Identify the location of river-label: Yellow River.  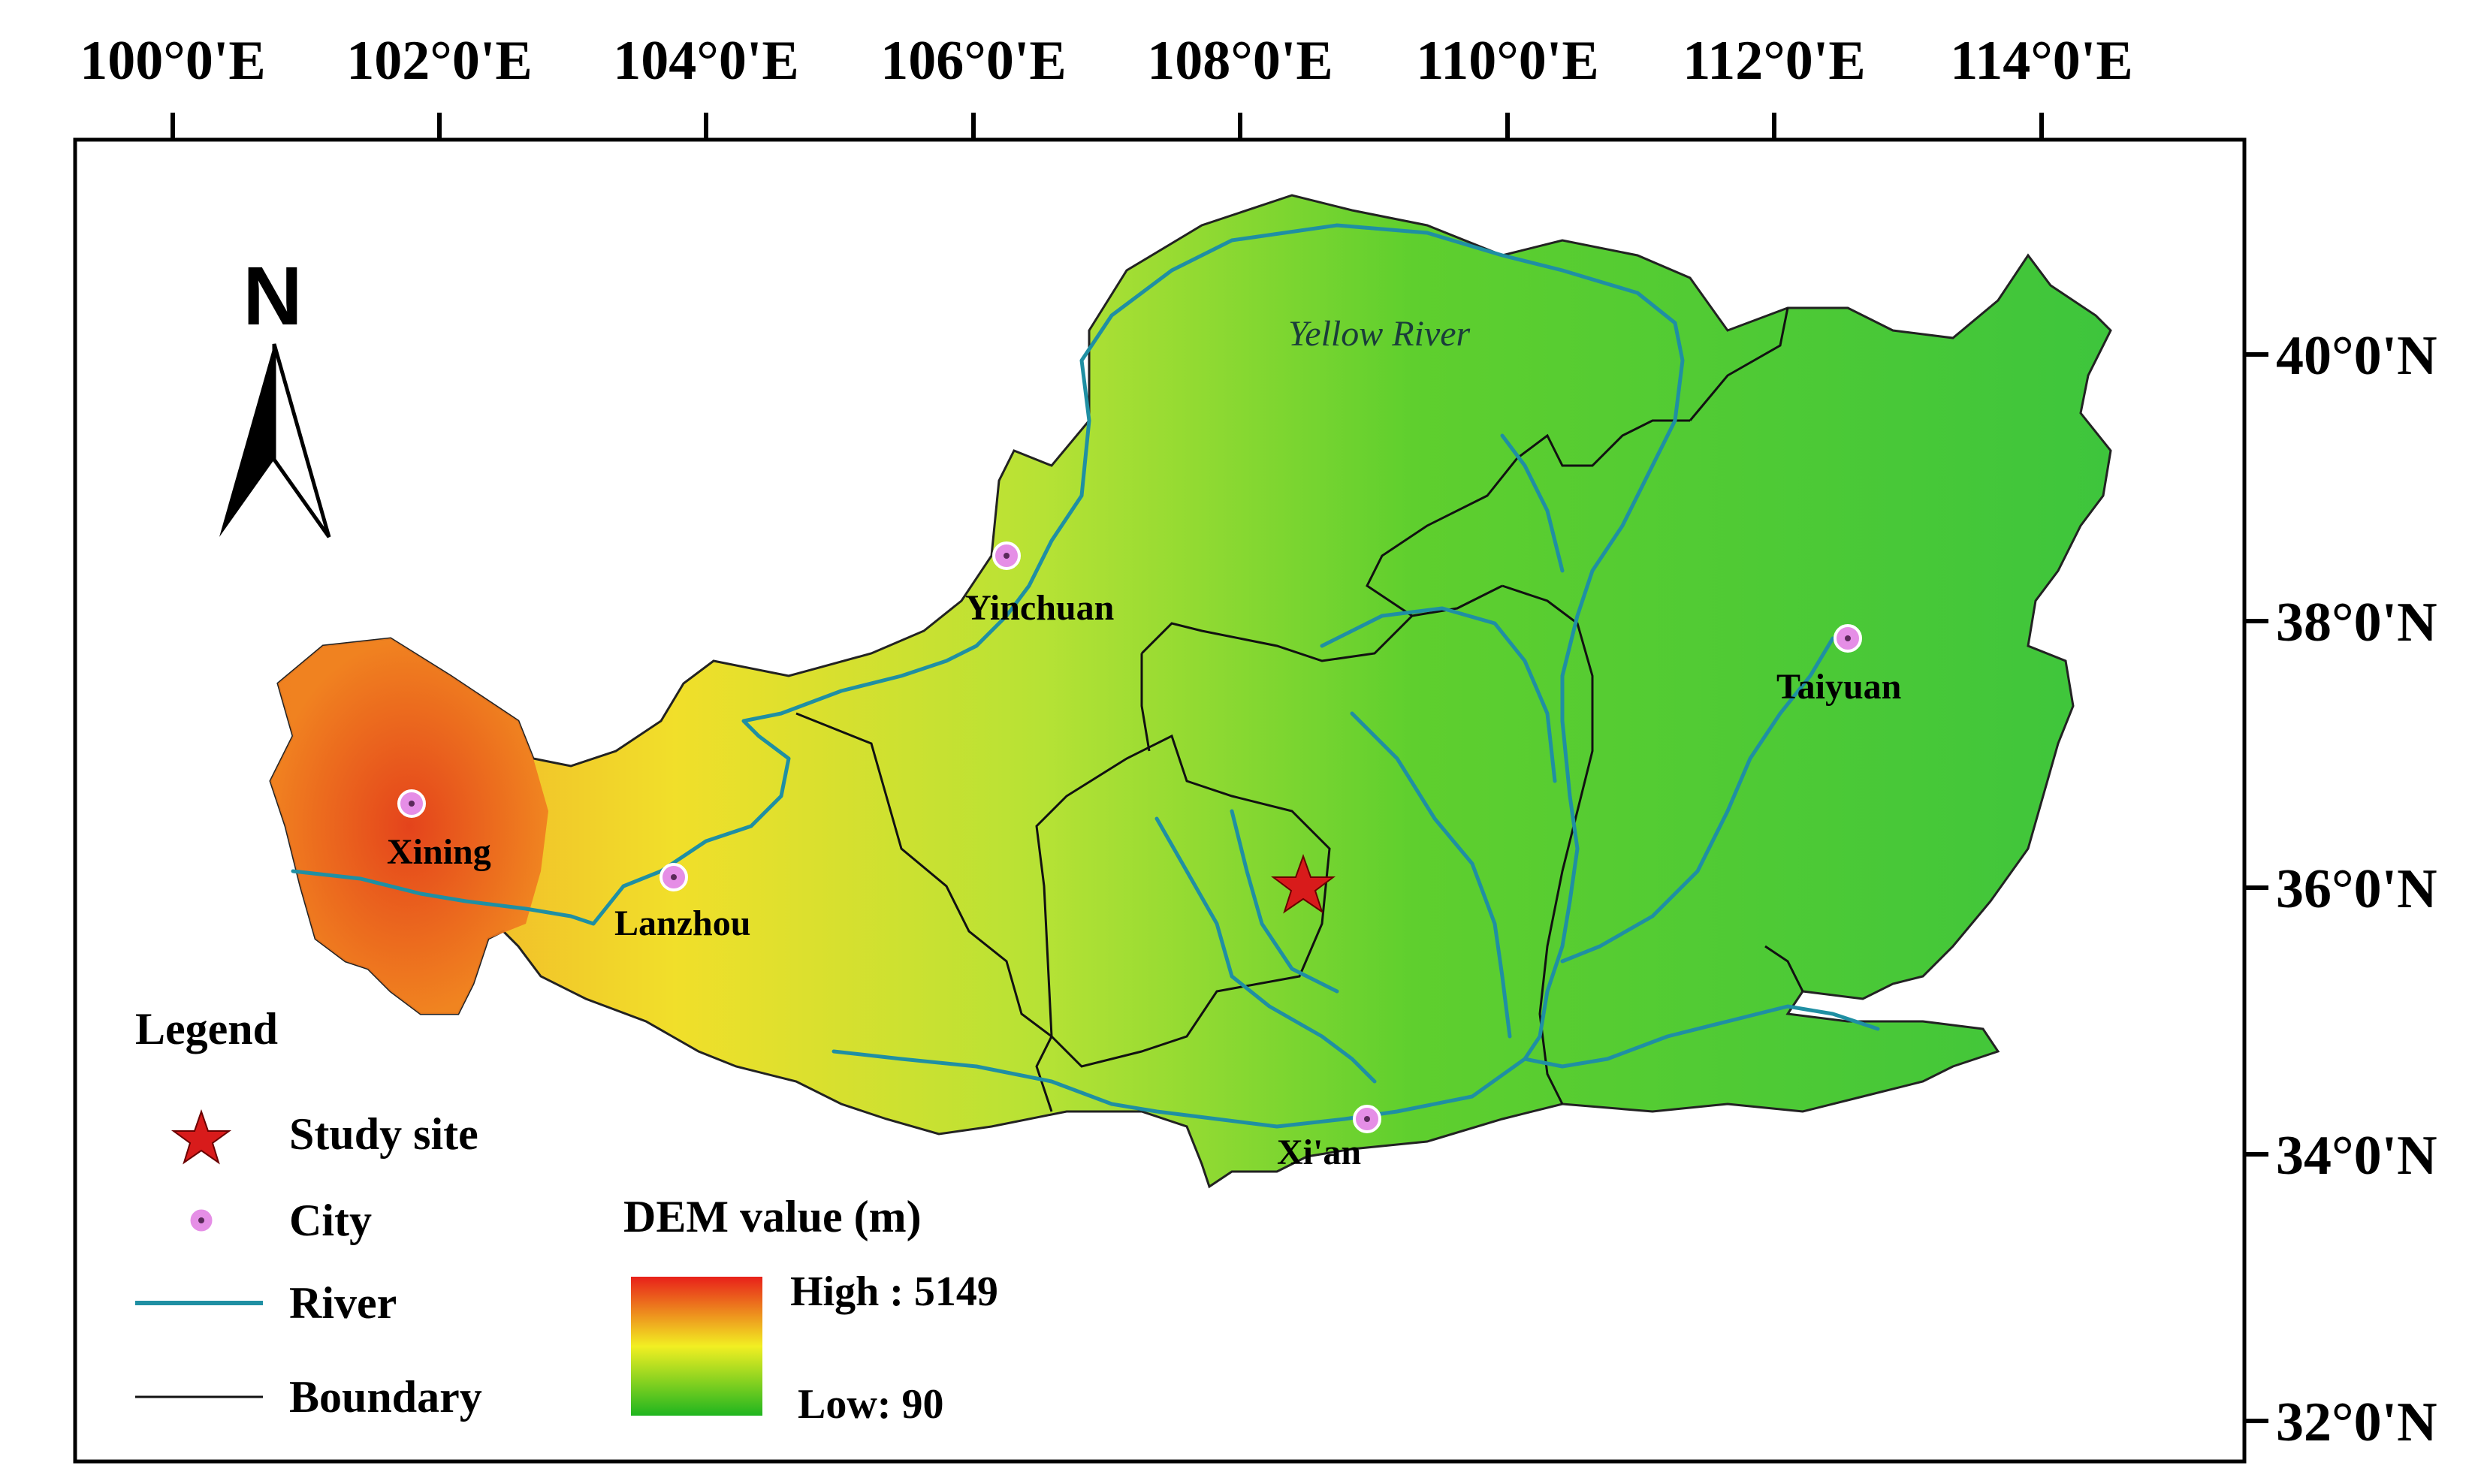
(1379, 334).